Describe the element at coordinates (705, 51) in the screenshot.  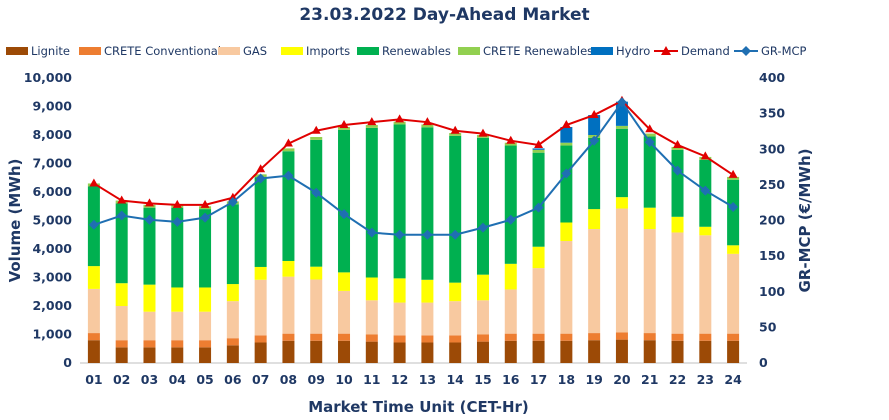
I see `legend-label: Demand` at that location.